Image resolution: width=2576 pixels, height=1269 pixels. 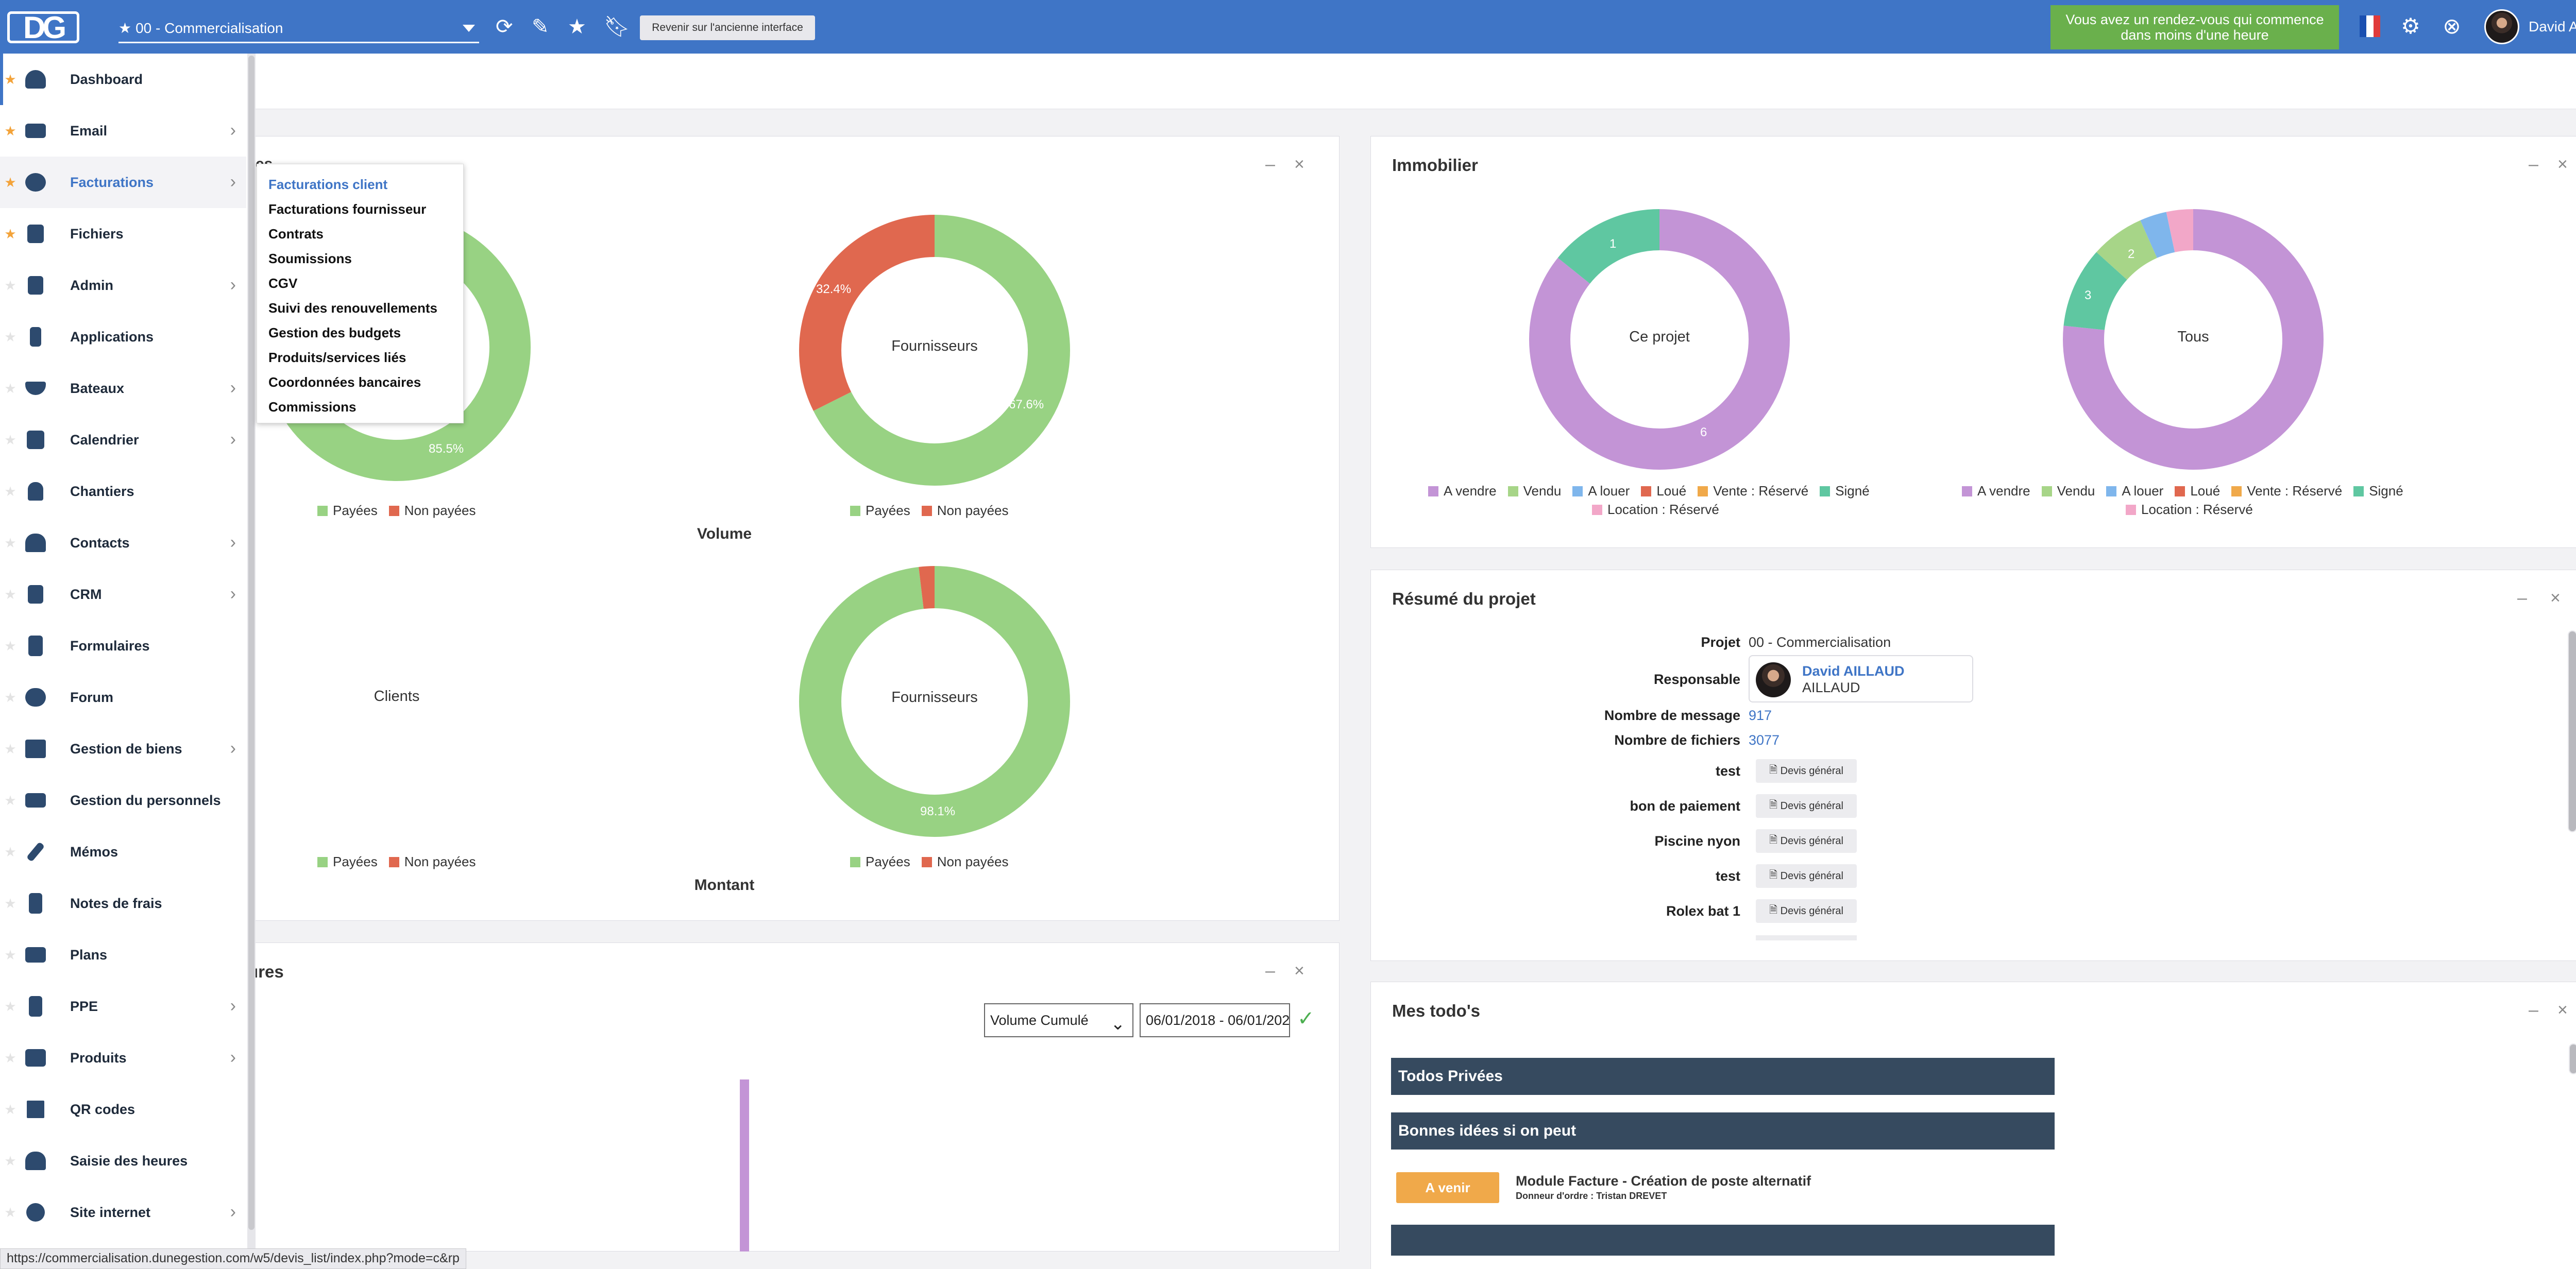 What do you see at coordinates (123, 594) in the screenshot?
I see `sidebar-item-crm: ★ CRM ›` at bounding box center [123, 594].